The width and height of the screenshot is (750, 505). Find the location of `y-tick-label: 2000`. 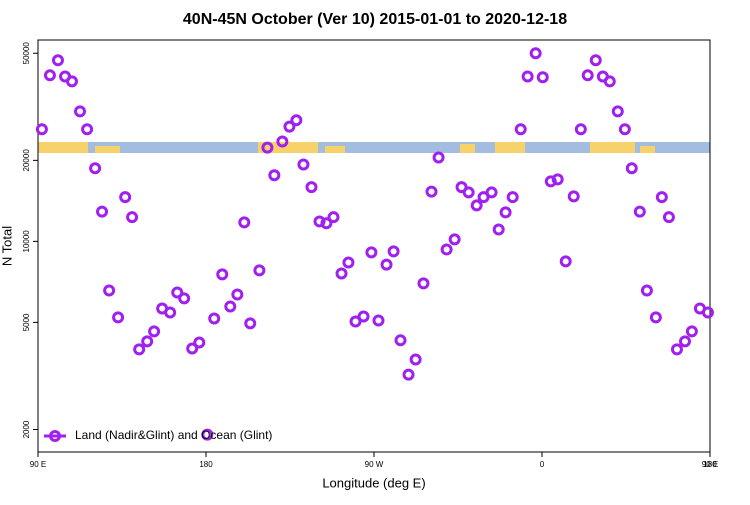

y-tick-label: 2000 is located at coordinates (26, 429).